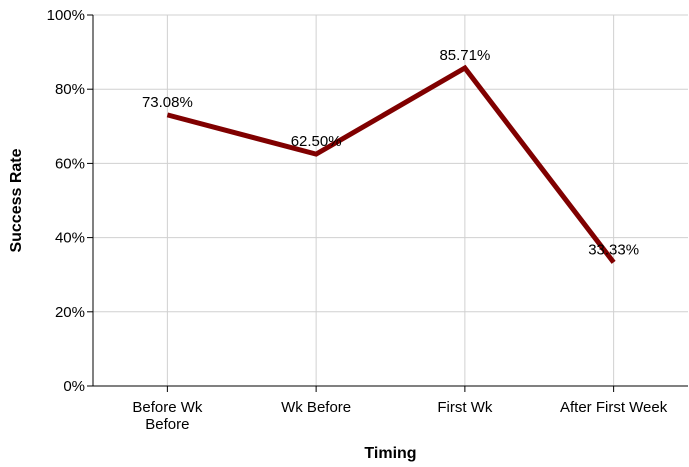 Image resolution: width=689 pixels, height=467 pixels. What do you see at coordinates (167, 102) in the screenshot?
I see `data-label: 73.08%` at bounding box center [167, 102].